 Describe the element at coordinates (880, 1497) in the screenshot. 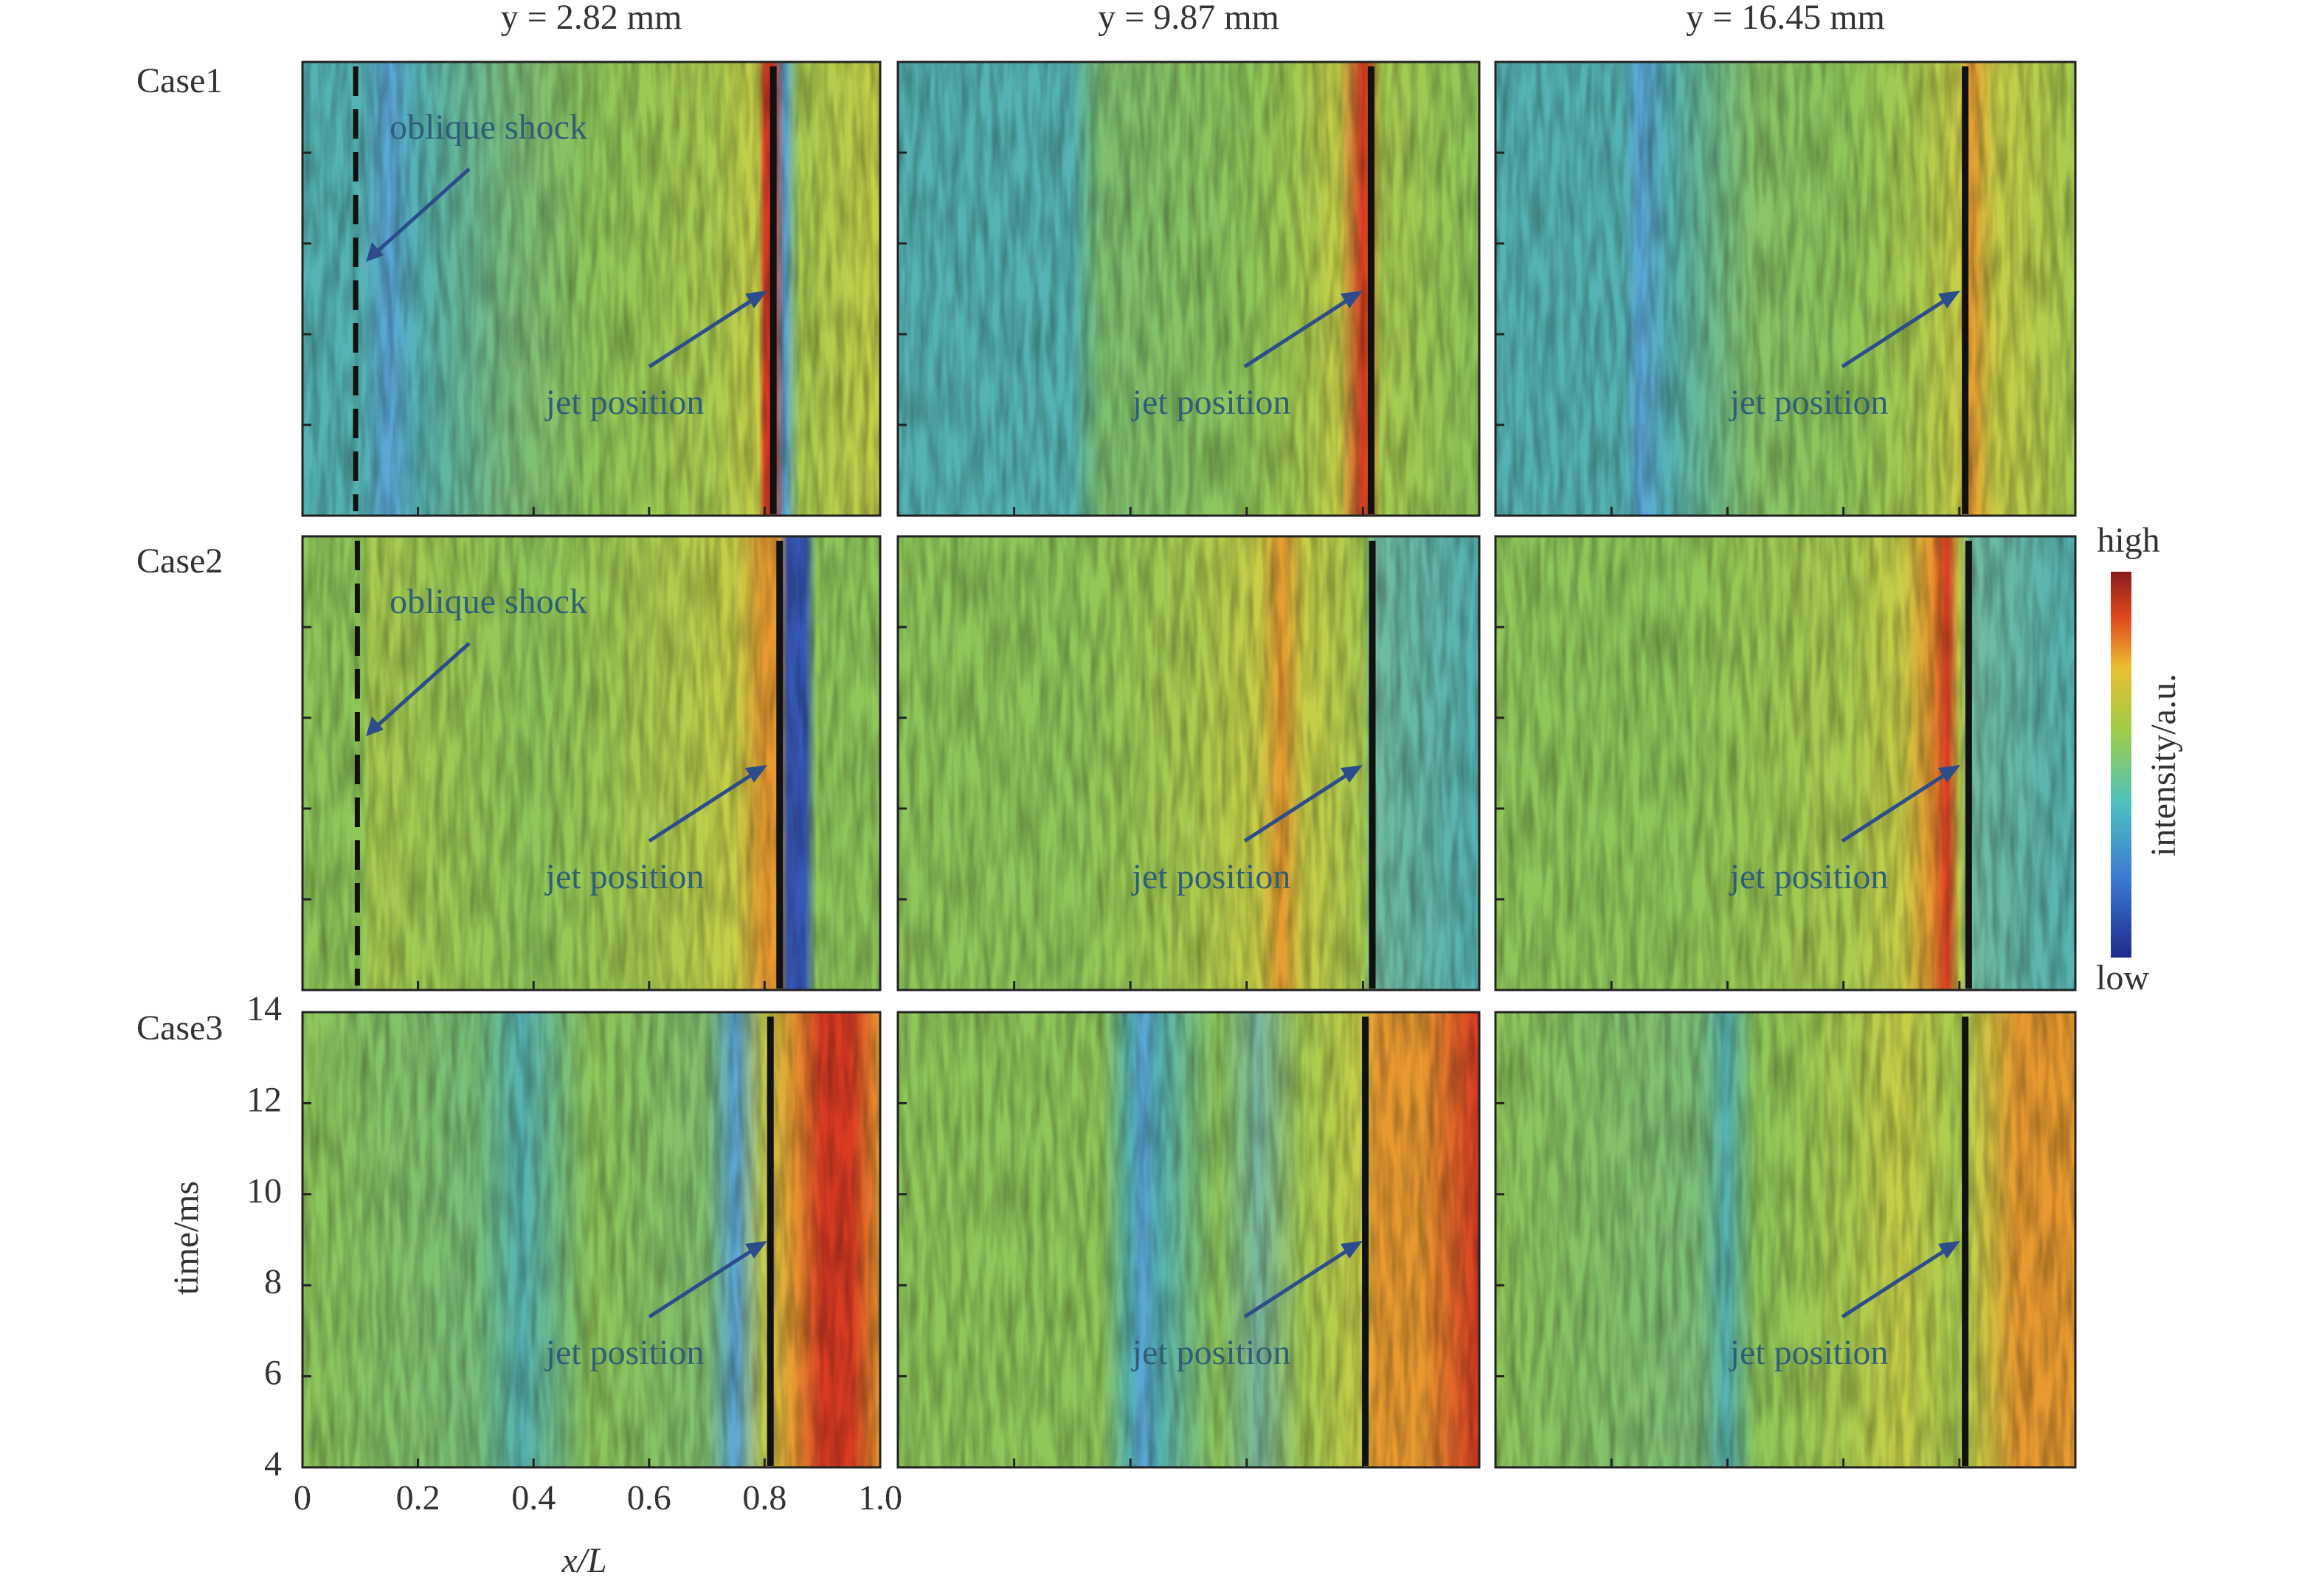

I see `x-tick-label: 1.0` at that location.